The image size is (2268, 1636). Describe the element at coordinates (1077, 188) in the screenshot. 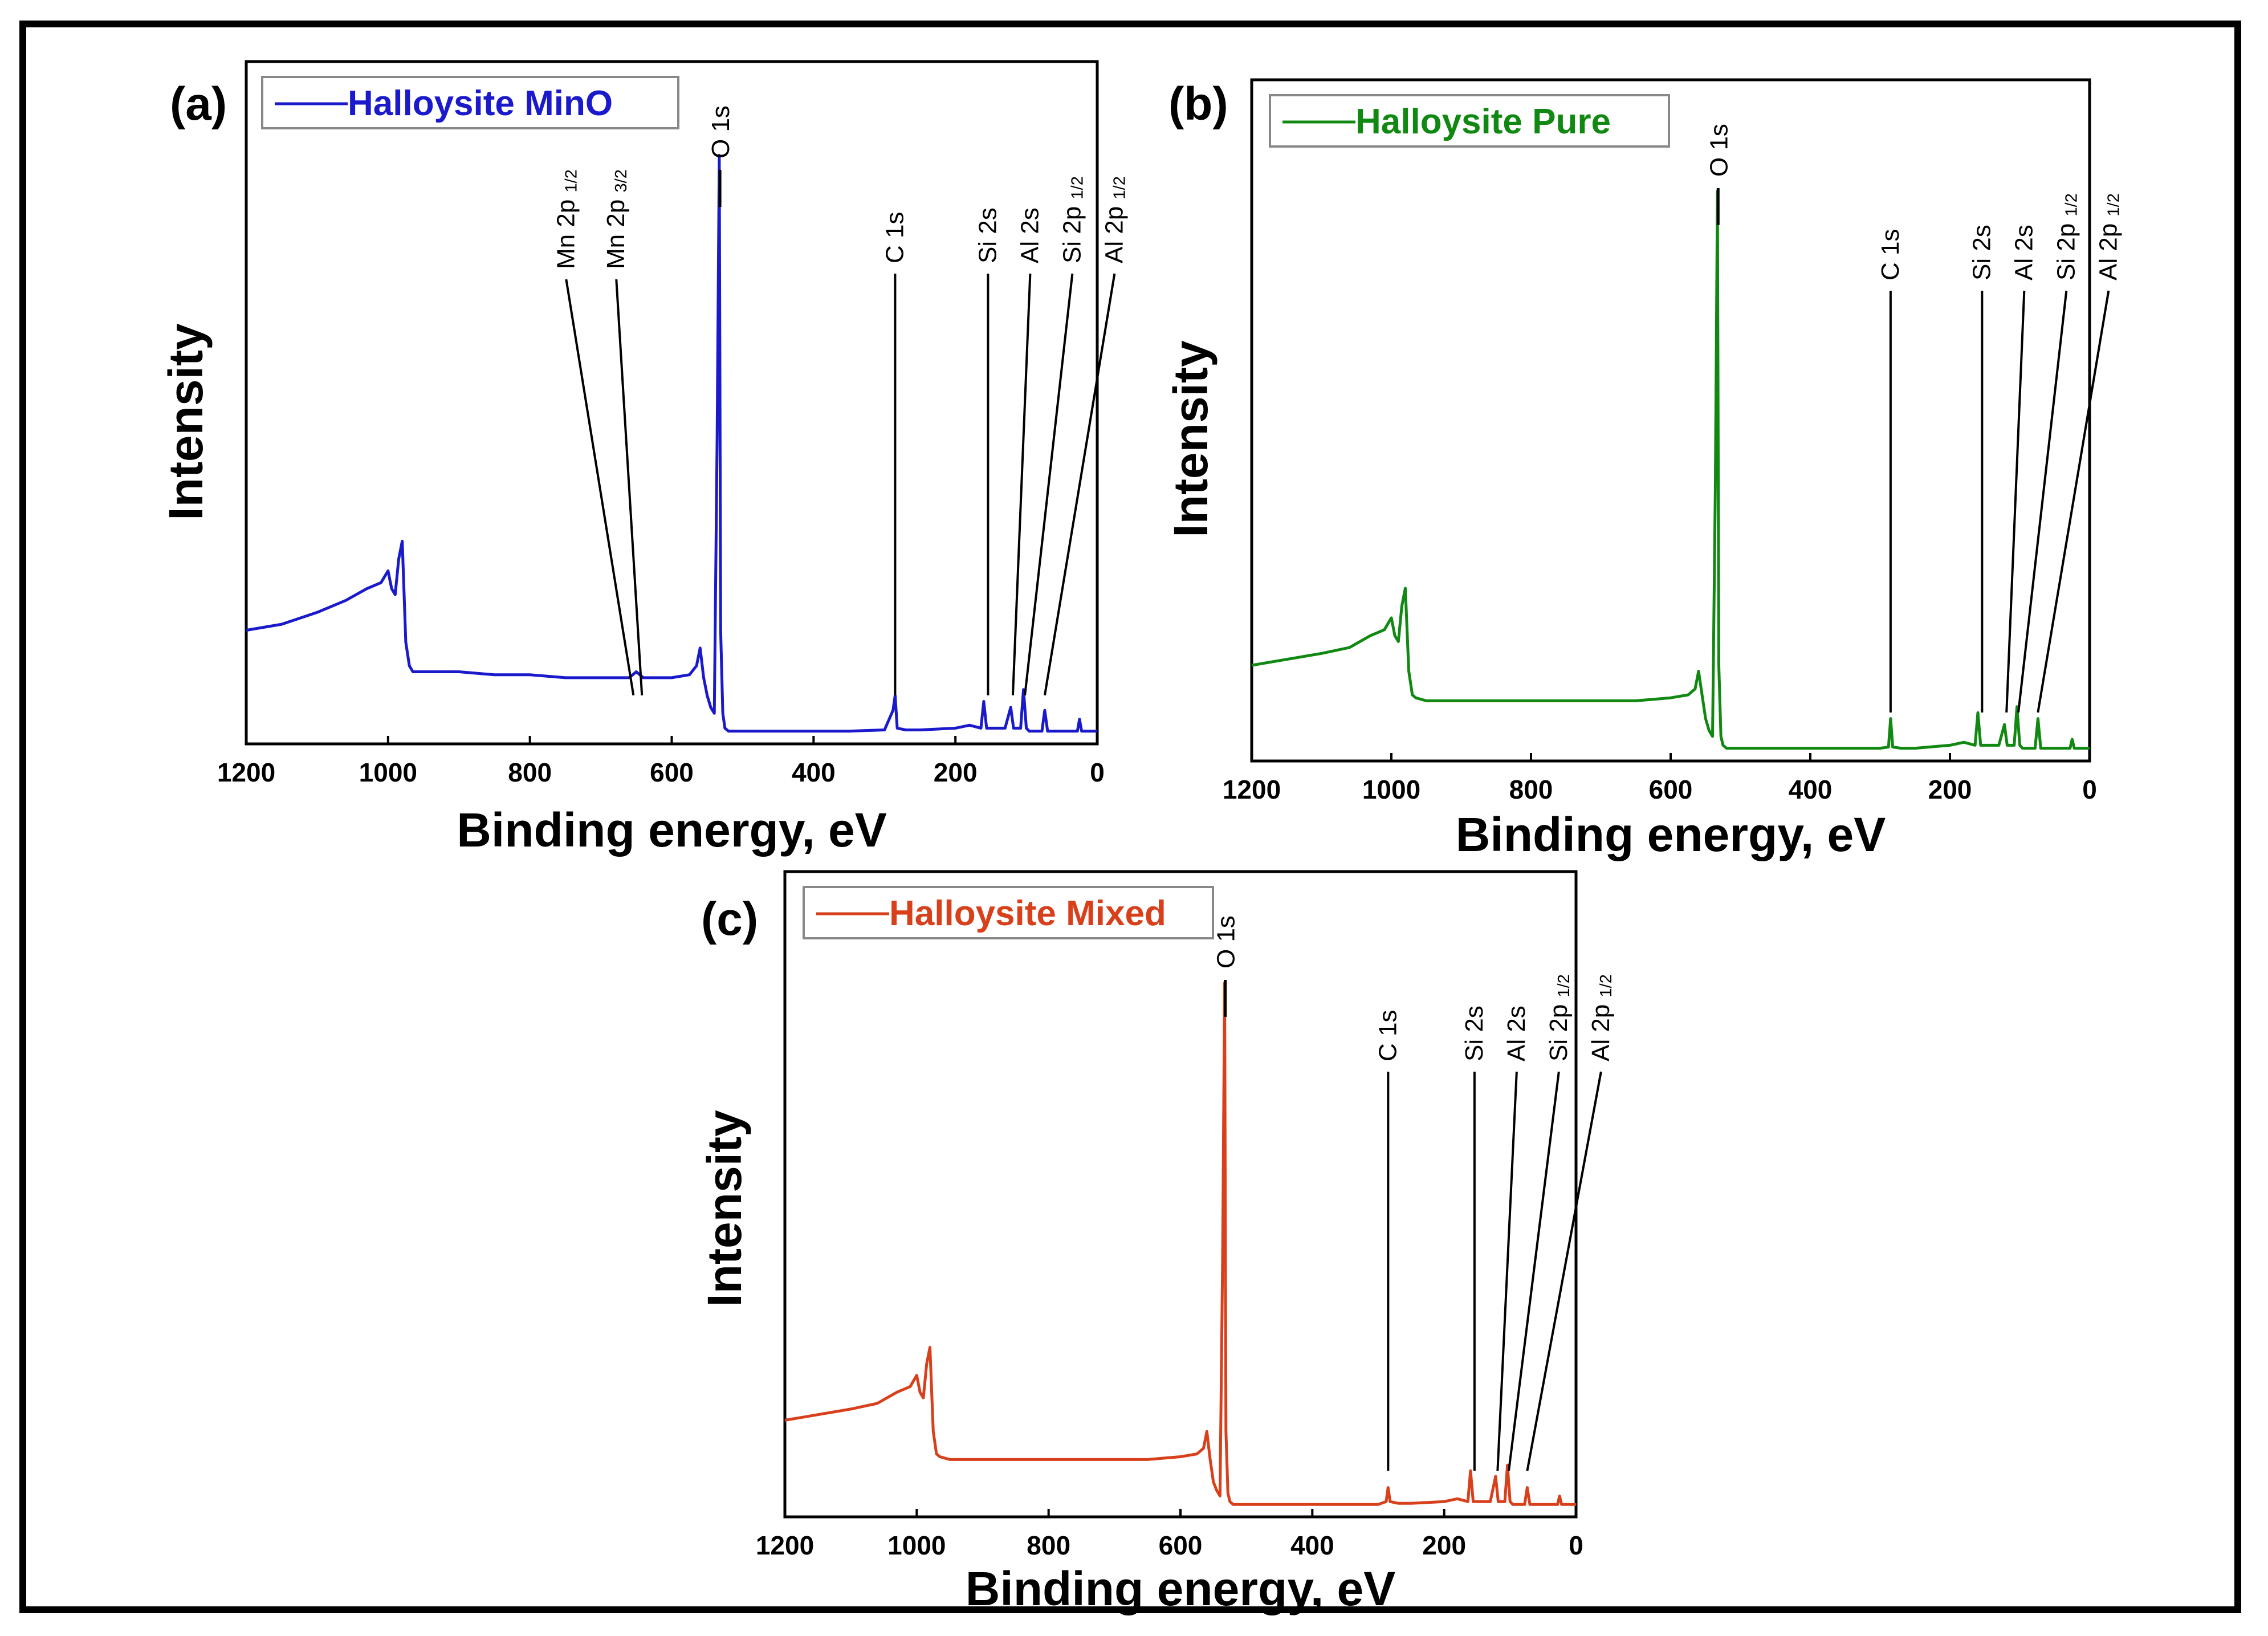

I see `peak-subscript-a-5: 1/2` at that location.